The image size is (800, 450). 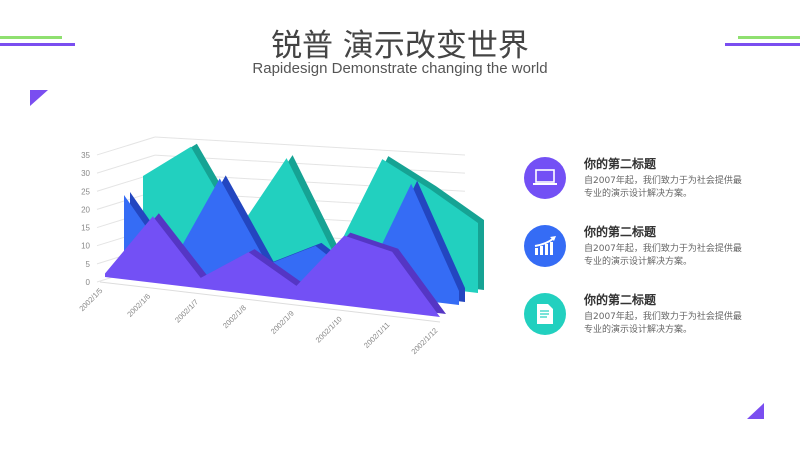 What do you see at coordinates (37, 44) in the screenshot?
I see `deco-line-purple-left` at bounding box center [37, 44].